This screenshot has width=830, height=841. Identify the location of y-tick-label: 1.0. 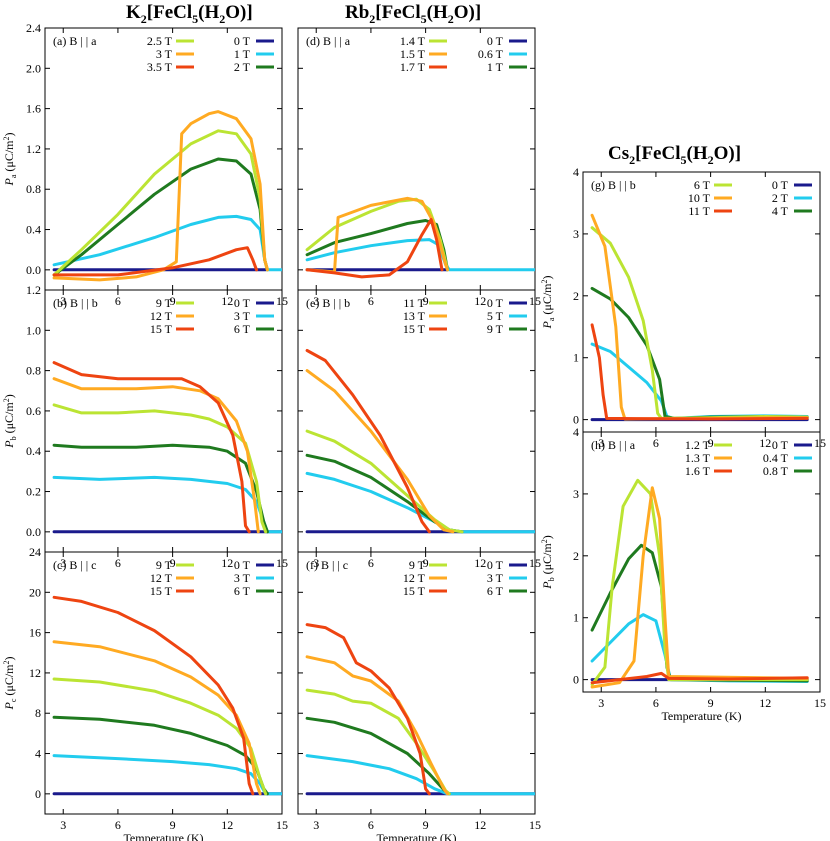
(33, 330).